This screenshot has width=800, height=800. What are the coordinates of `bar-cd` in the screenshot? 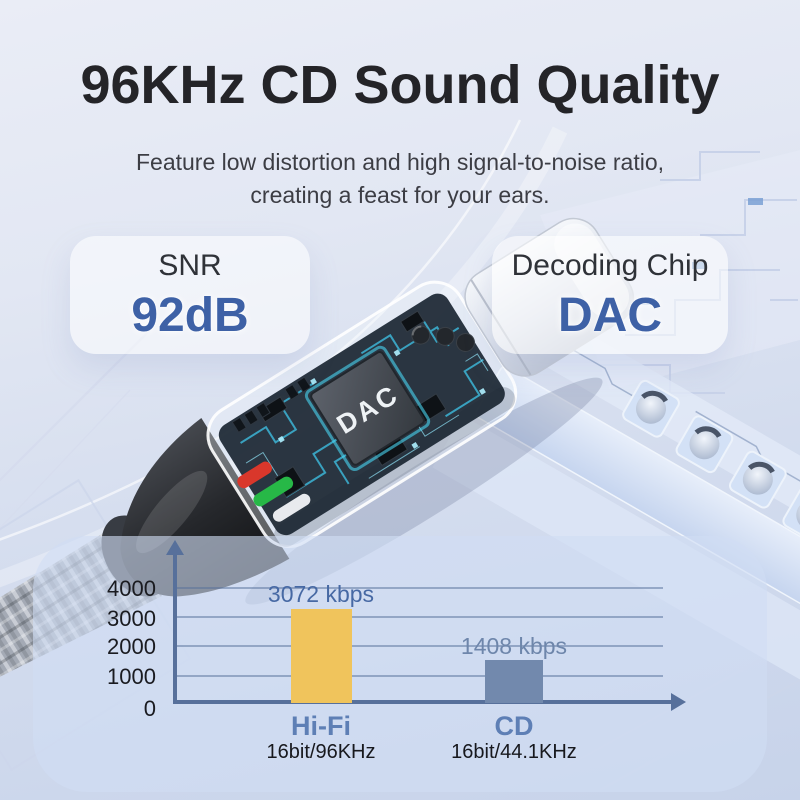 It's located at (514, 681).